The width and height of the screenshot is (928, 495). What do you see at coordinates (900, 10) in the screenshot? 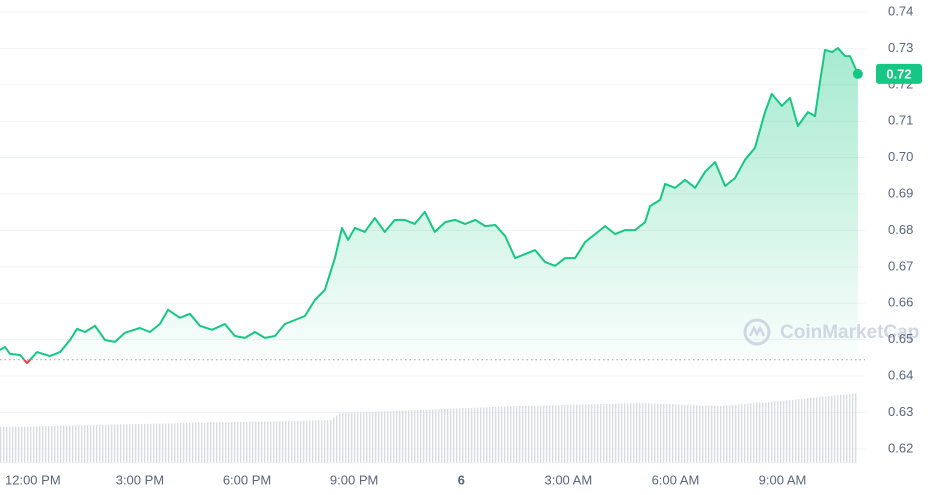
I see `y-tick-label: 0.74` at bounding box center [900, 10].